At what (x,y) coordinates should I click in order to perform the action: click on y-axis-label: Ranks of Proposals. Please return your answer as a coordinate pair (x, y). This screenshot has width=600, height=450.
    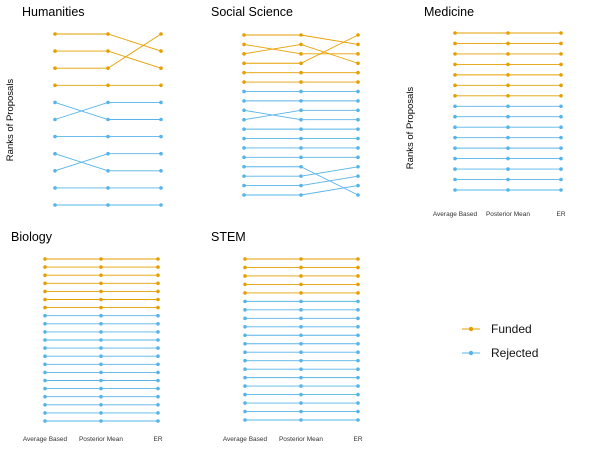
    Looking at the image, I should click on (410, 128).